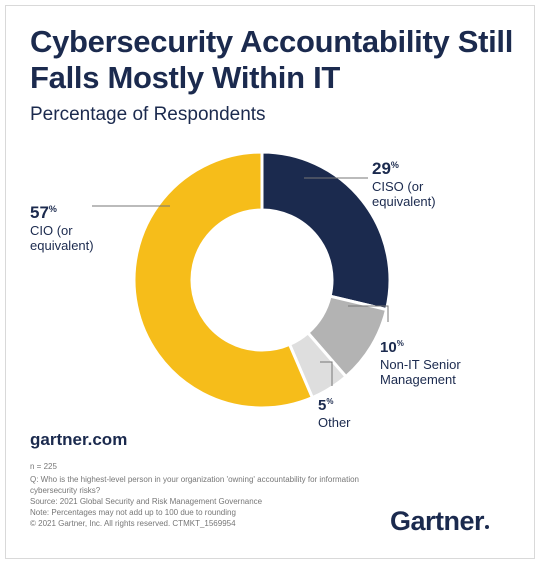  I want to click on brand-text: Gartner, so click(437, 521).